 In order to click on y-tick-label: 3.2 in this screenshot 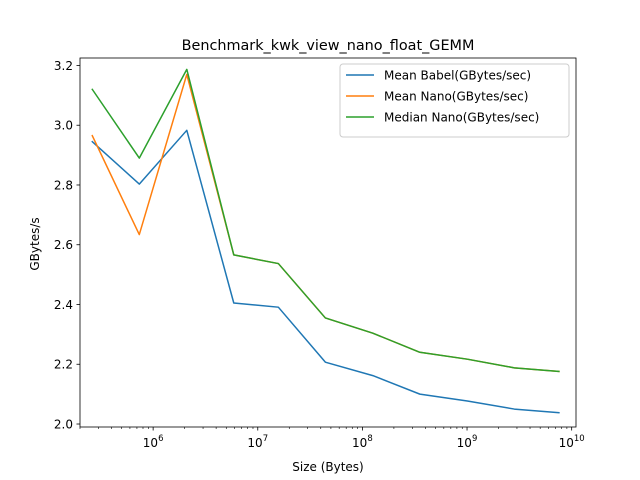, I will do `click(63, 66)`.